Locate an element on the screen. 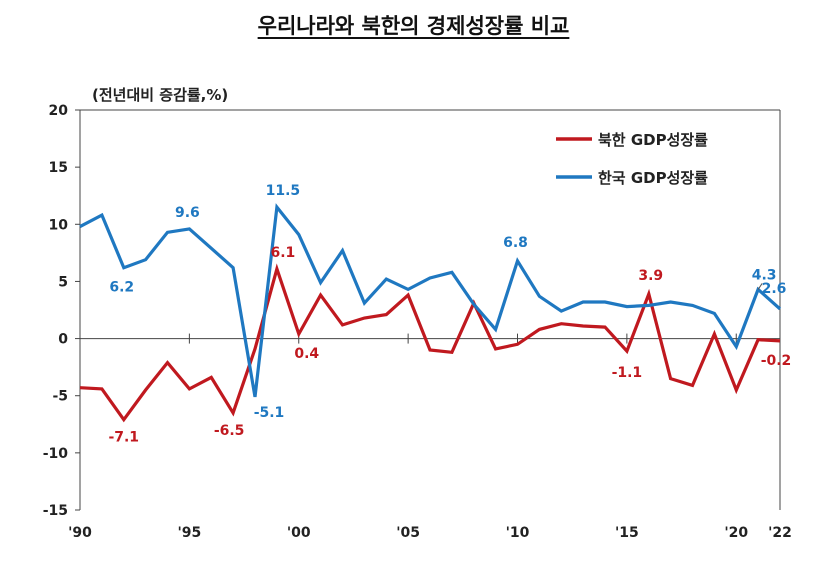  data-label: -6.5 is located at coordinates (229, 431).